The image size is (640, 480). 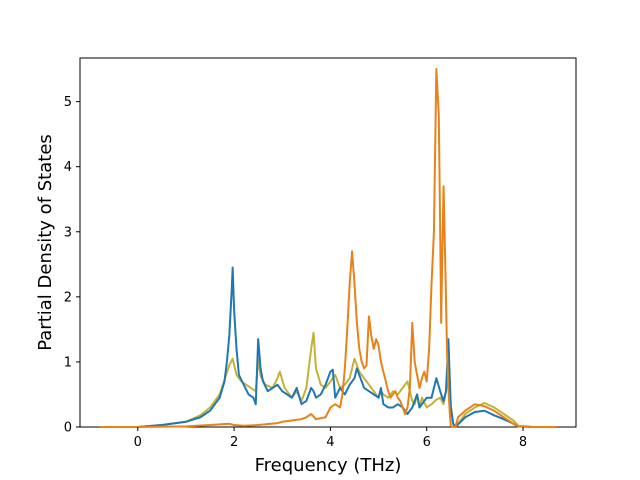 What do you see at coordinates (234, 442) in the screenshot?
I see `x-tick-label: 2` at bounding box center [234, 442].